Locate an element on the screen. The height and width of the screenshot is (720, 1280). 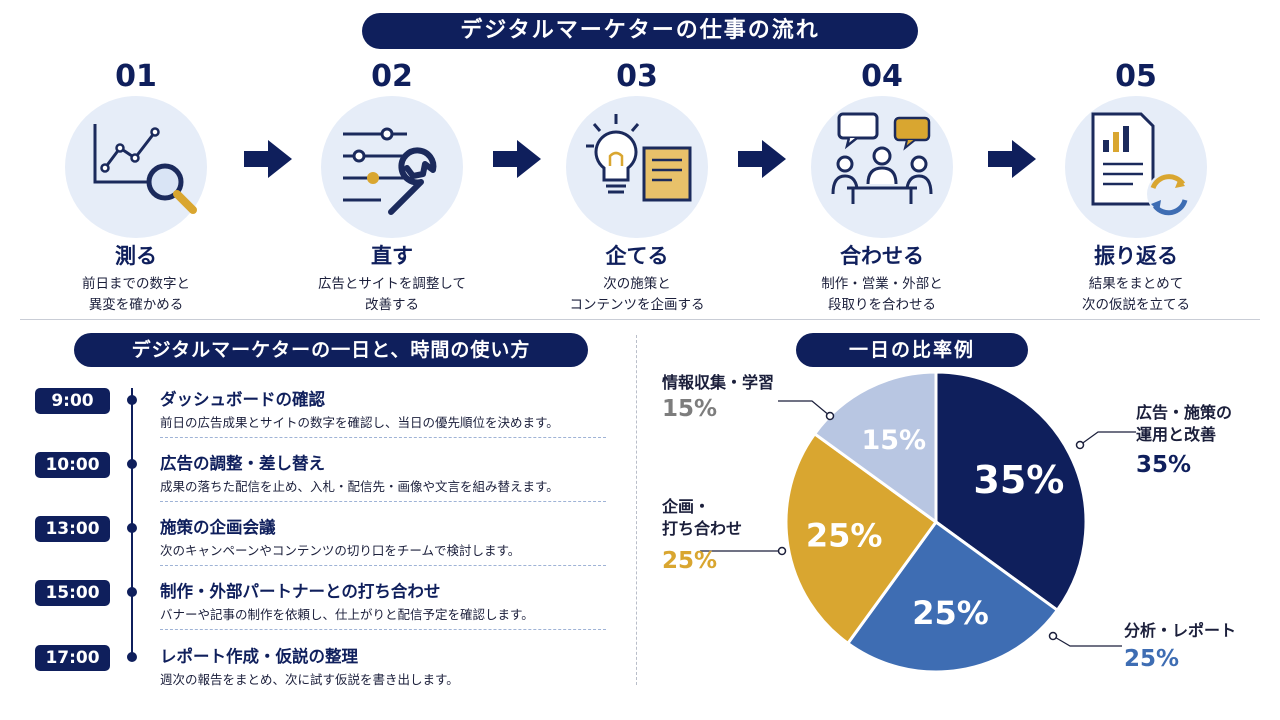
slice-label-planning: 企画・ 打ち合わせ is located at coordinates (702, 518).